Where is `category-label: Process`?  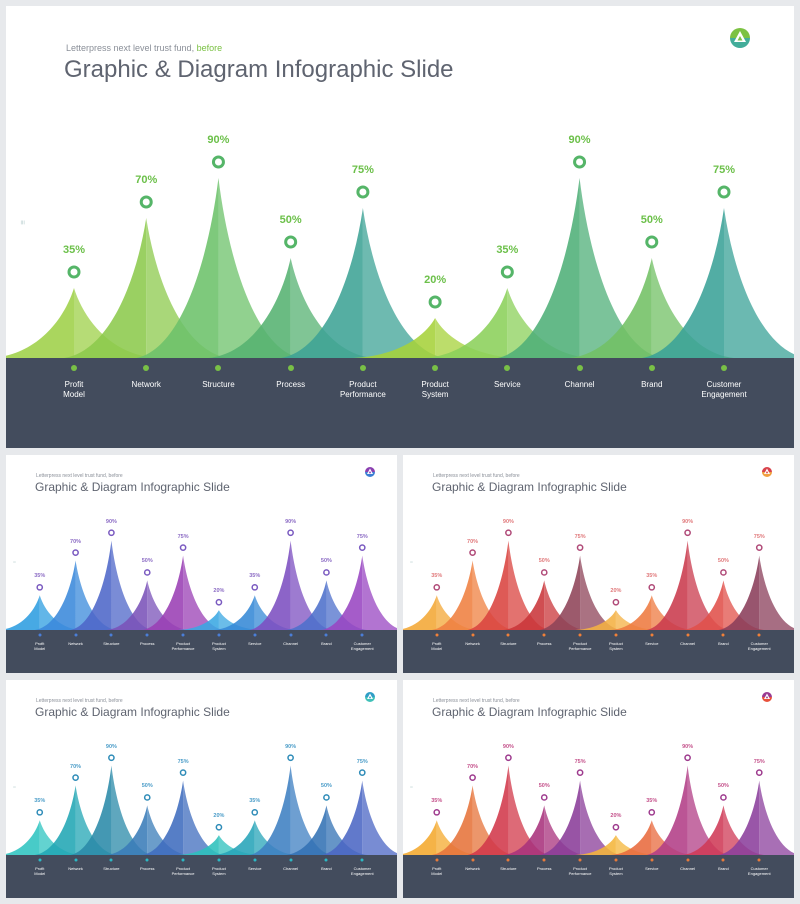
category-label: Process is located at coordinates (544, 643).